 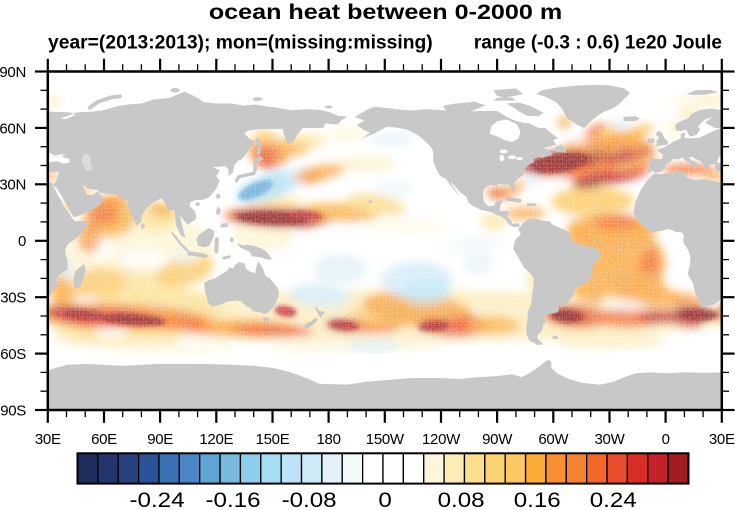 What do you see at coordinates (13, 128) in the screenshot?
I see `svg-text: 60N` at bounding box center [13, 128].